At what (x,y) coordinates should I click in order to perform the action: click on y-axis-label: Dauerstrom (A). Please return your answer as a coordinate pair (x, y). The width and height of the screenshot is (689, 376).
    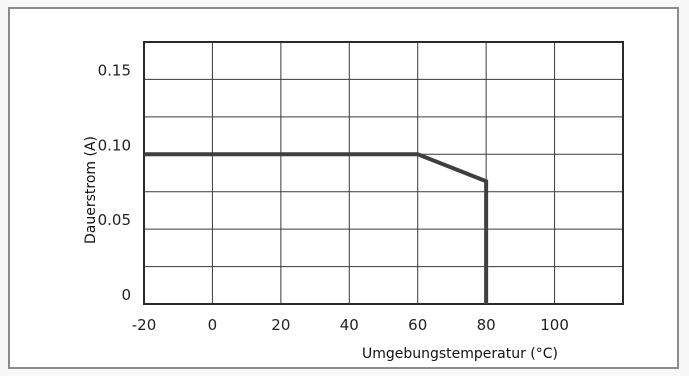
    Looking at the image, I should click on (91, 190).